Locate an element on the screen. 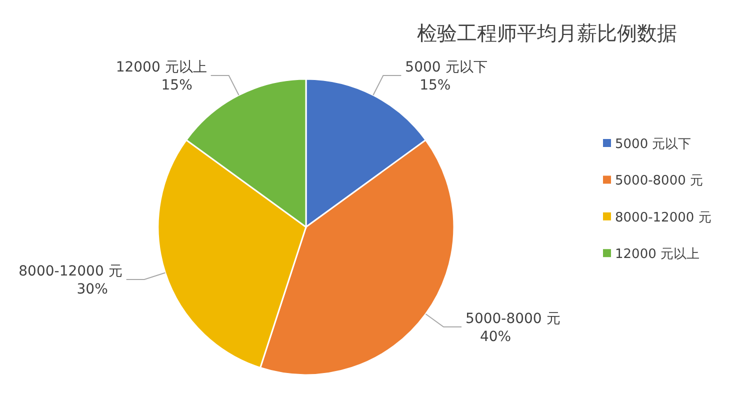  chart-title: 检验工程师平均月薪比例数据 is located at coordinates (547, 33).